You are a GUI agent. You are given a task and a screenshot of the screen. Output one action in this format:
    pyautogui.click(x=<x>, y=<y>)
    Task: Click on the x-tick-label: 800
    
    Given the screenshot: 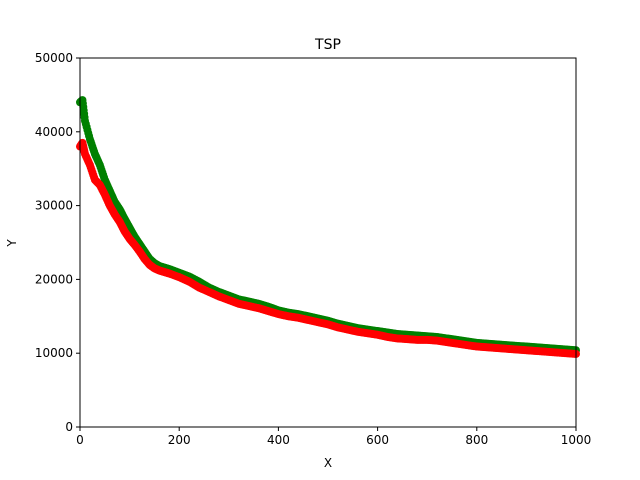 What is the action you would take?
    pyautogui.click(x=476, y=440)
    